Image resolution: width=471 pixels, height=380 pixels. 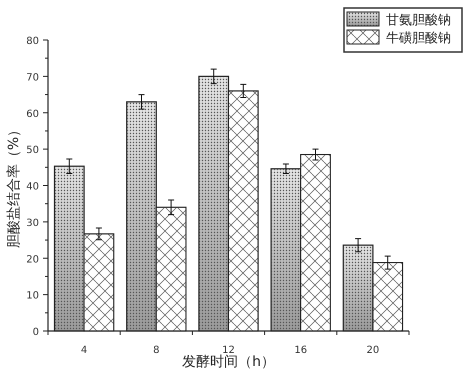 I want to click on x-tick-label: 8, so click(x=156, y=350).